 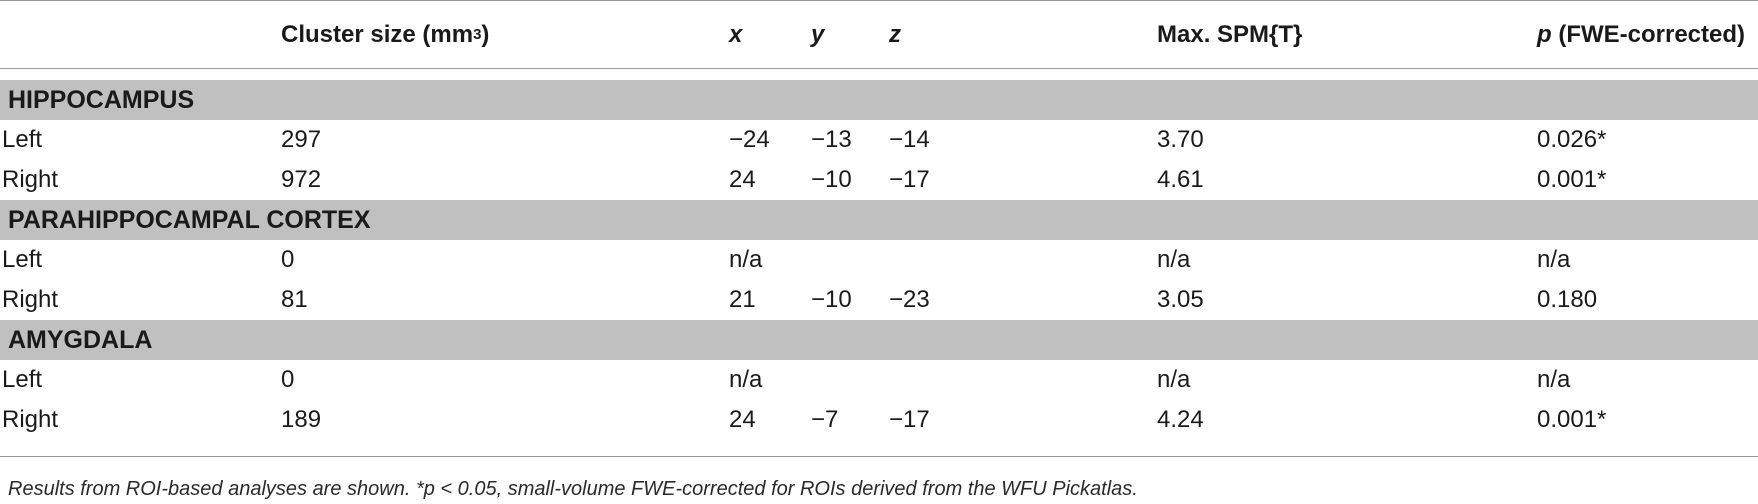 What do you see at coordinates (294, 299) in the screenshot?
I see `cluster-size-cell: 81` at bounding box center [294, 299].